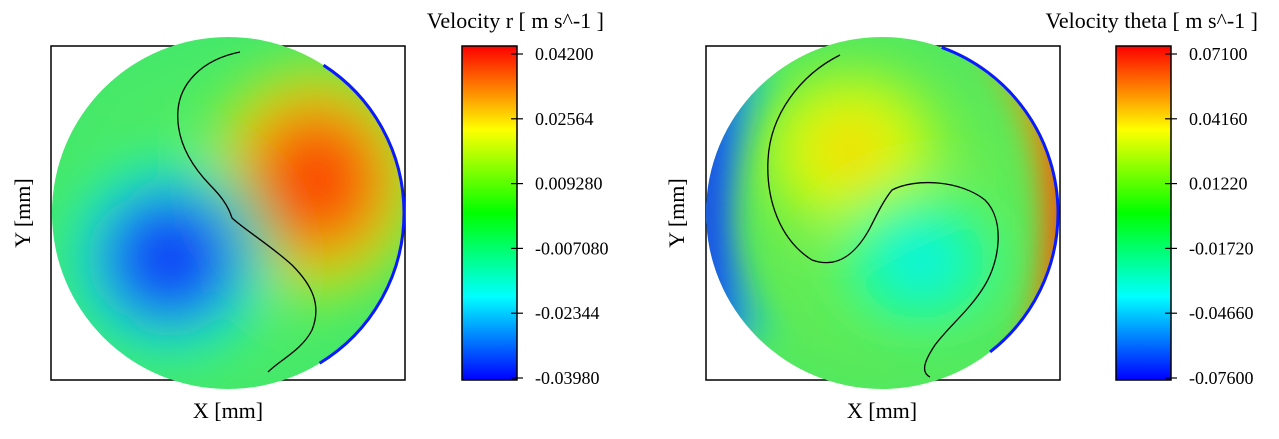 This screenshot has width=1279, height=439. Describe the element at coordinates (564, 54) in the screenshot. I see `colorbar-tick-label: 0.04200` at that location.